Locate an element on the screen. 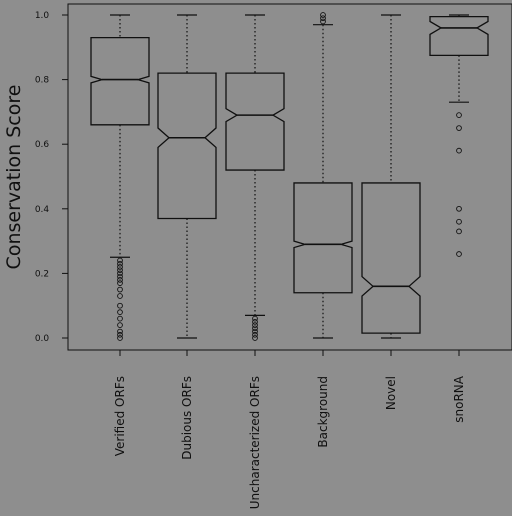 The image size is (512, 516). y-axis: 0.0 0.2 0.4 0.6 0.8 1.0 is located at coordinates (51, 177).